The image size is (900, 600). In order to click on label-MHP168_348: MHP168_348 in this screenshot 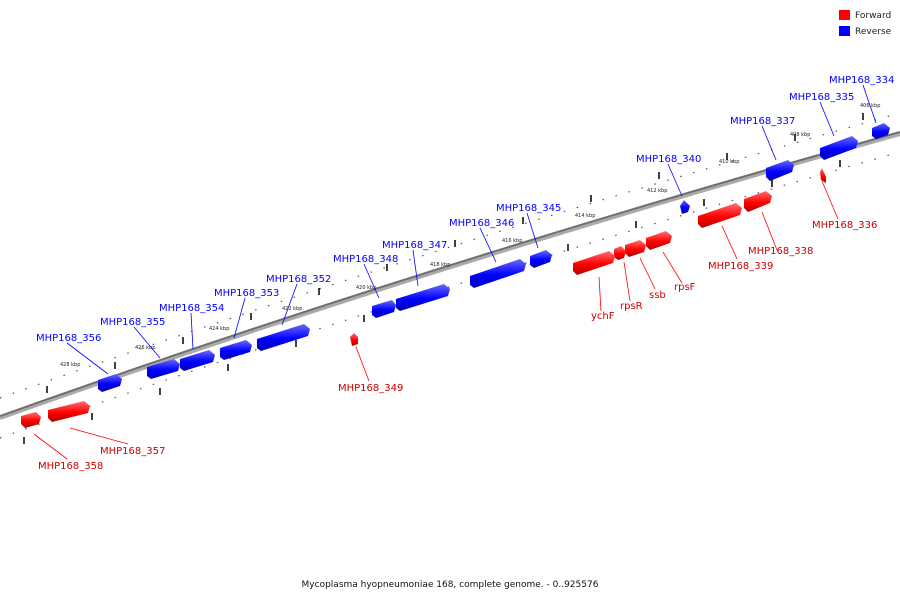, I will do `click(365, 259)`.